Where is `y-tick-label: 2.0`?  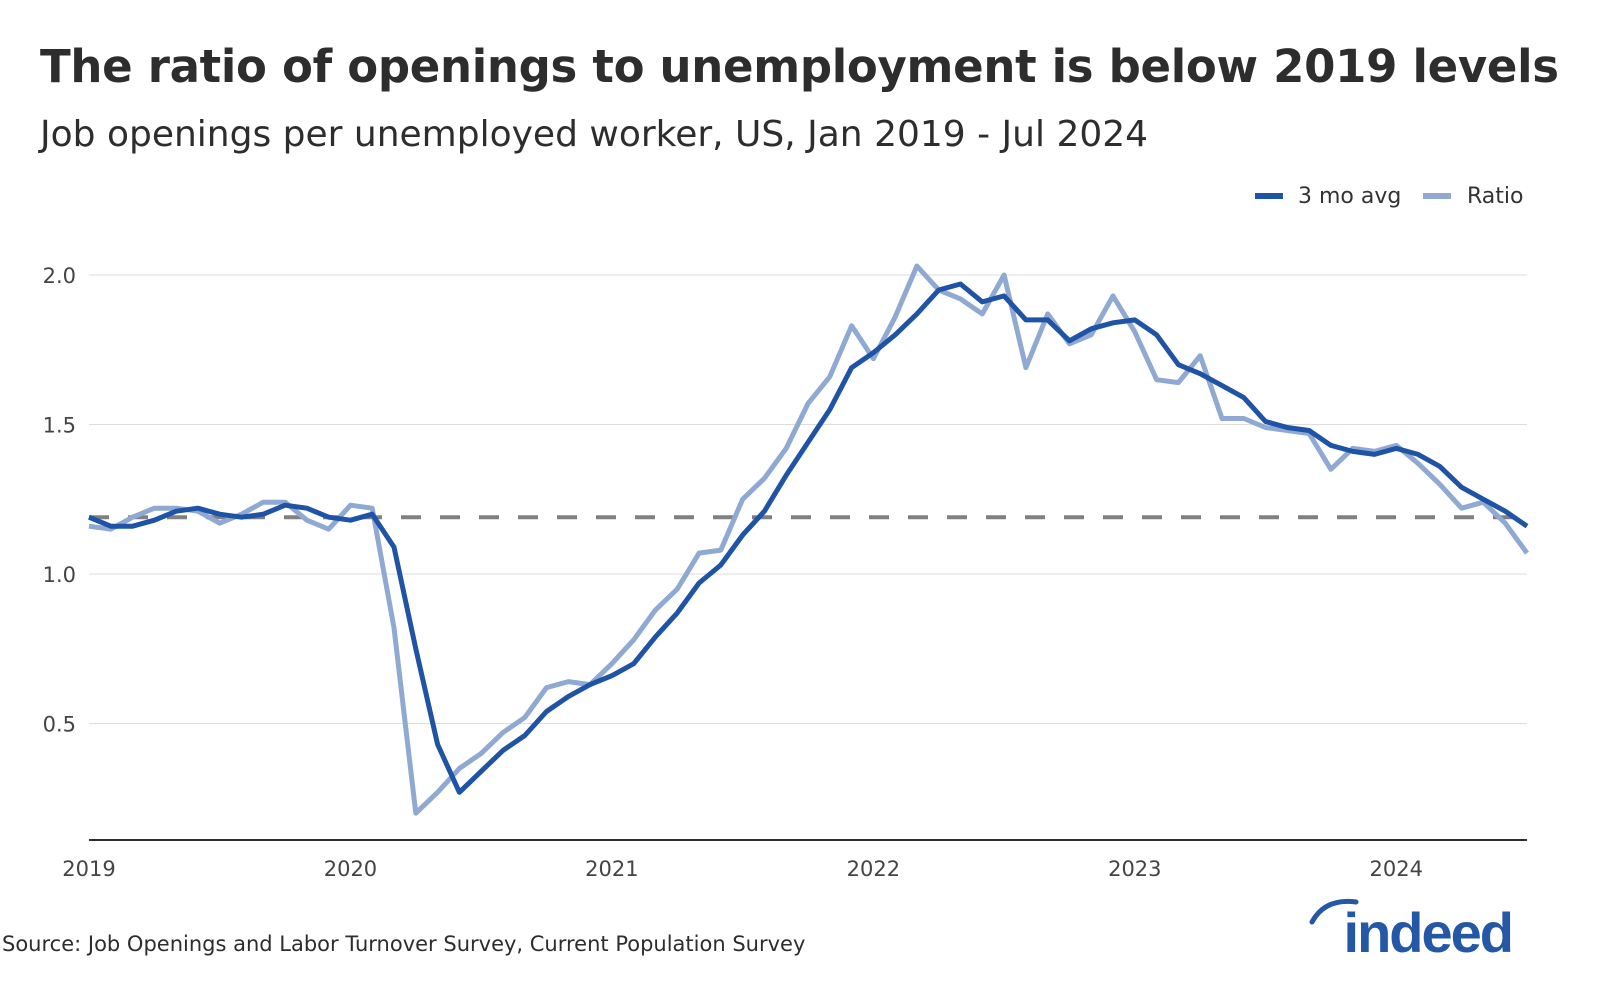 y-tick-label: 2.0 is located at coordinates (59, 276).